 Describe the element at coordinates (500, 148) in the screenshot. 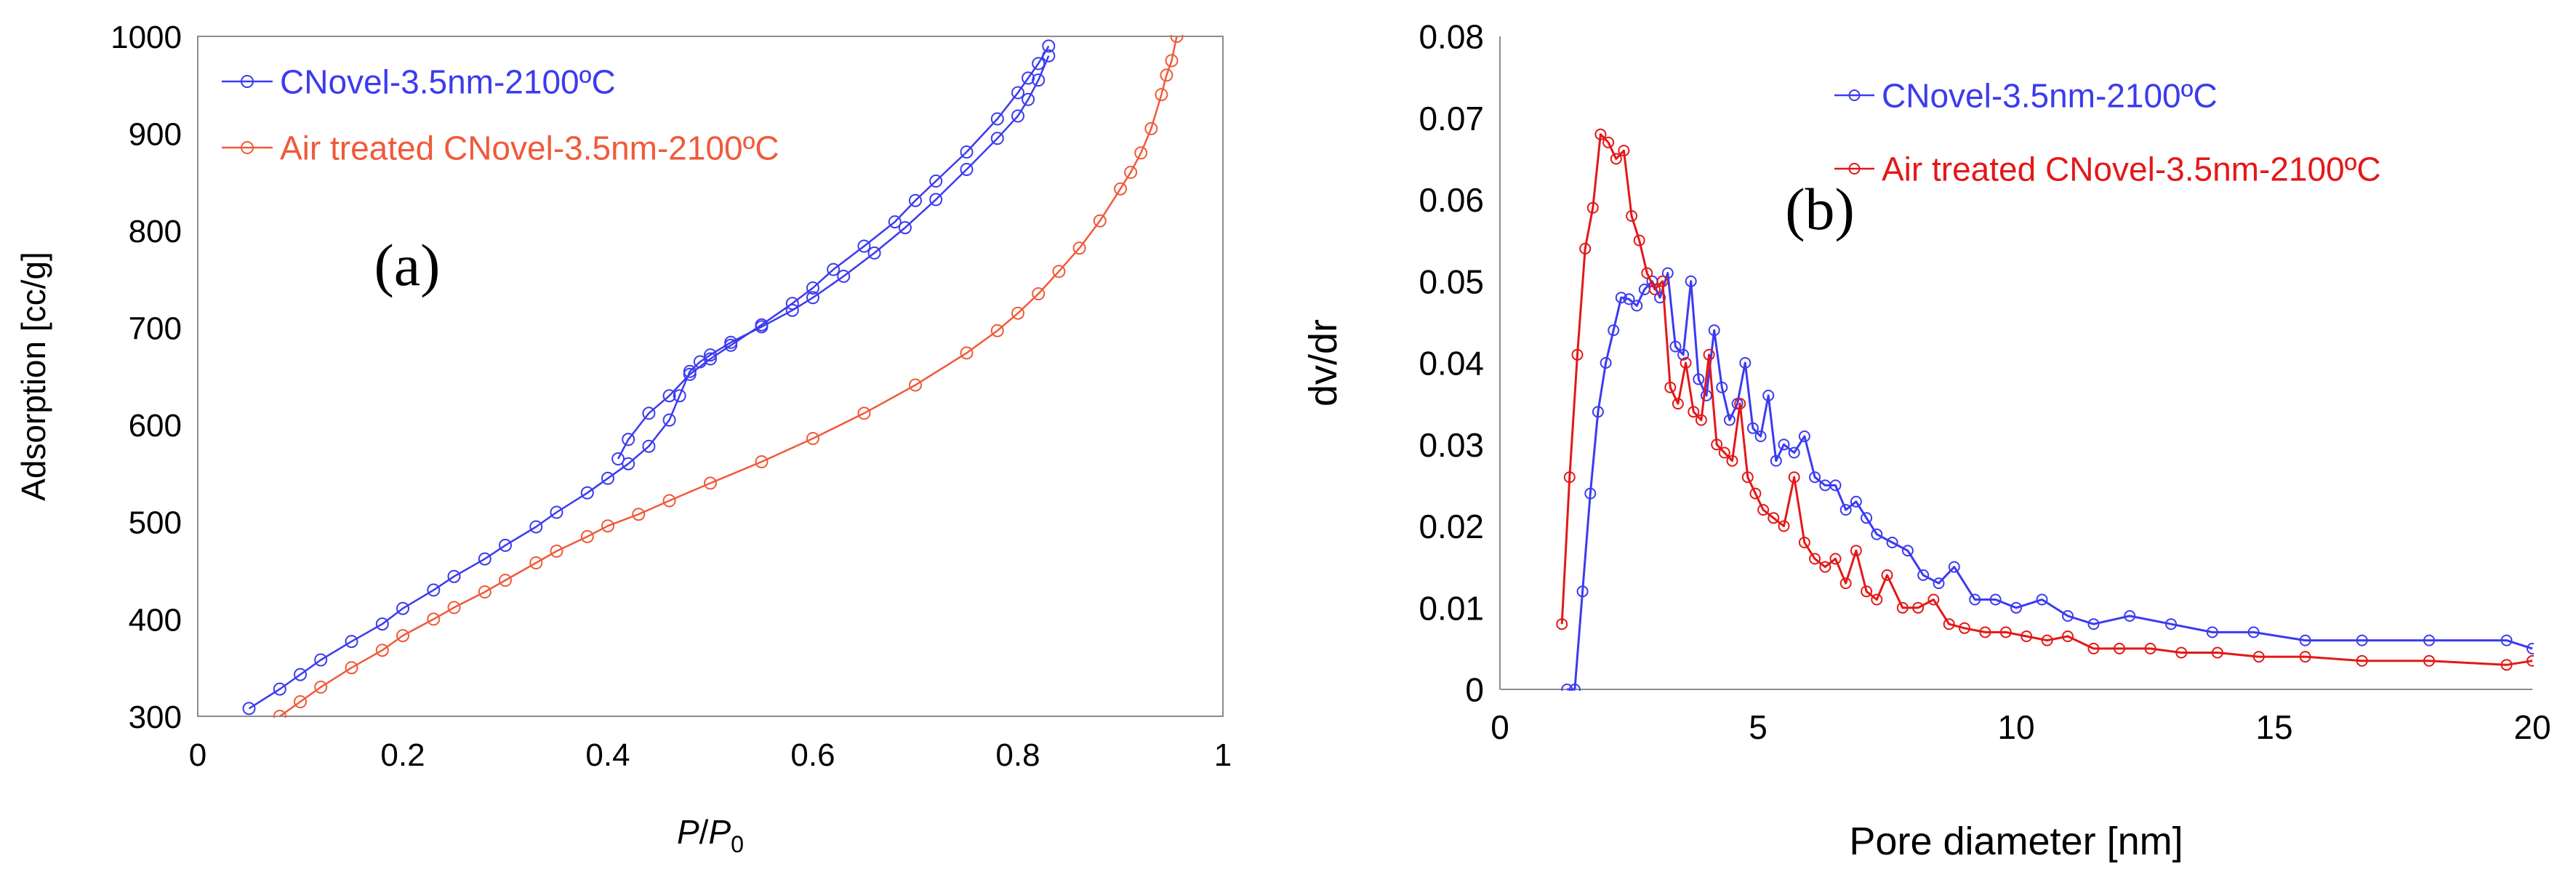

I see `legend-entry: Air treated CNovel-3.5nm-2100ºC` at that location.